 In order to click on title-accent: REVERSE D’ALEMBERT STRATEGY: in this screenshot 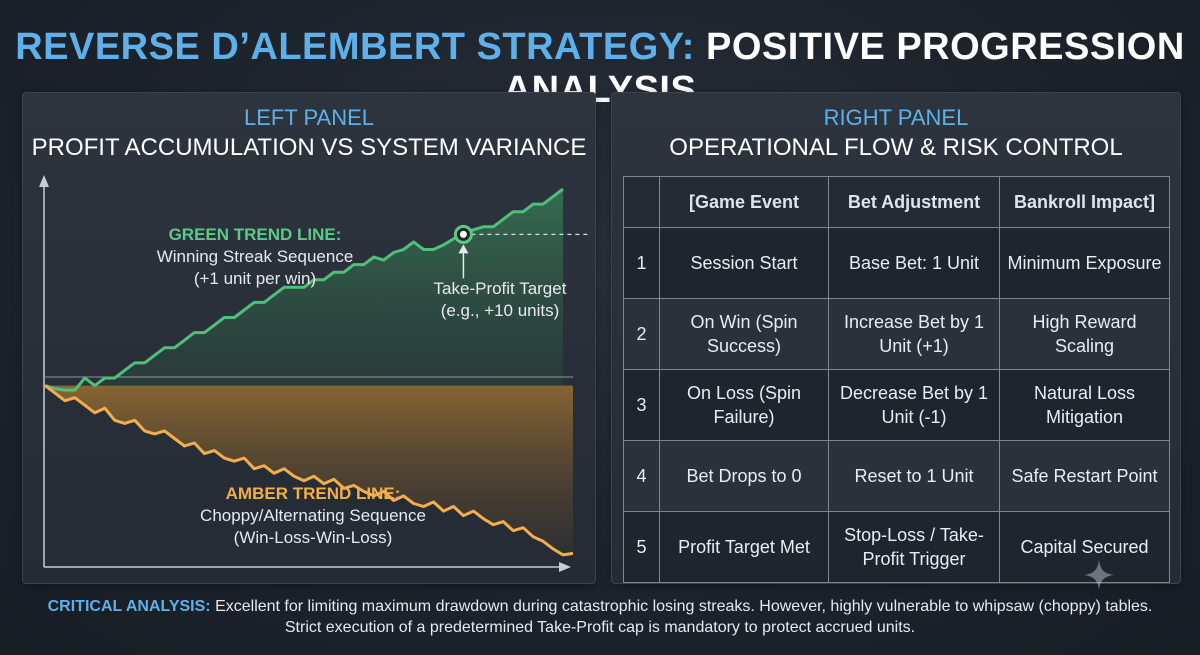, I will do `click(355, 47)`.